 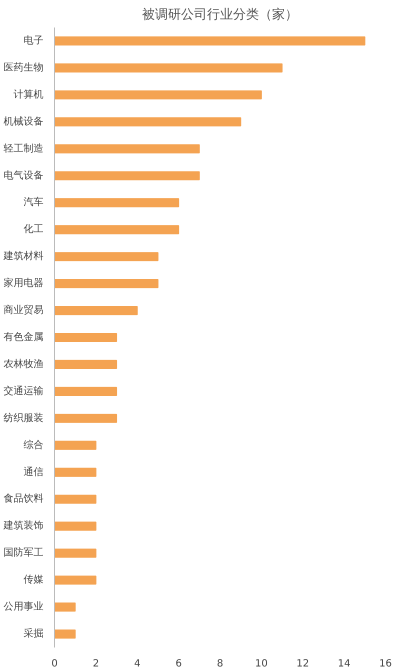 What do you see at coordinates (34, 229) in the screenshot?
I see `y-tick-label: 化工` at bounding box center [34, 229].